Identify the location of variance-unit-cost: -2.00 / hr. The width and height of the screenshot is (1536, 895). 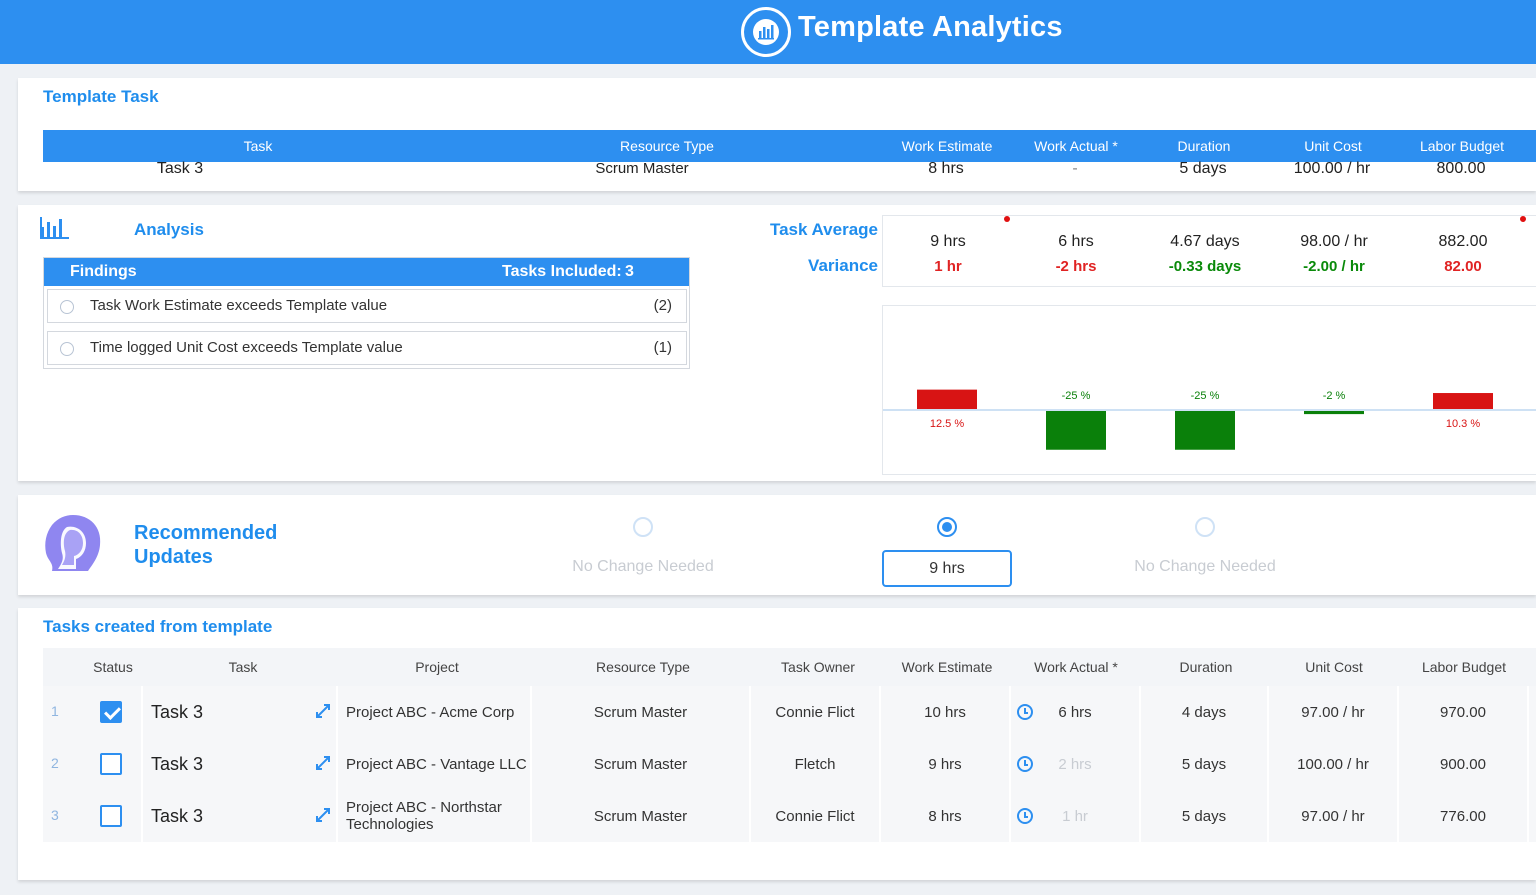
(1334, 266).